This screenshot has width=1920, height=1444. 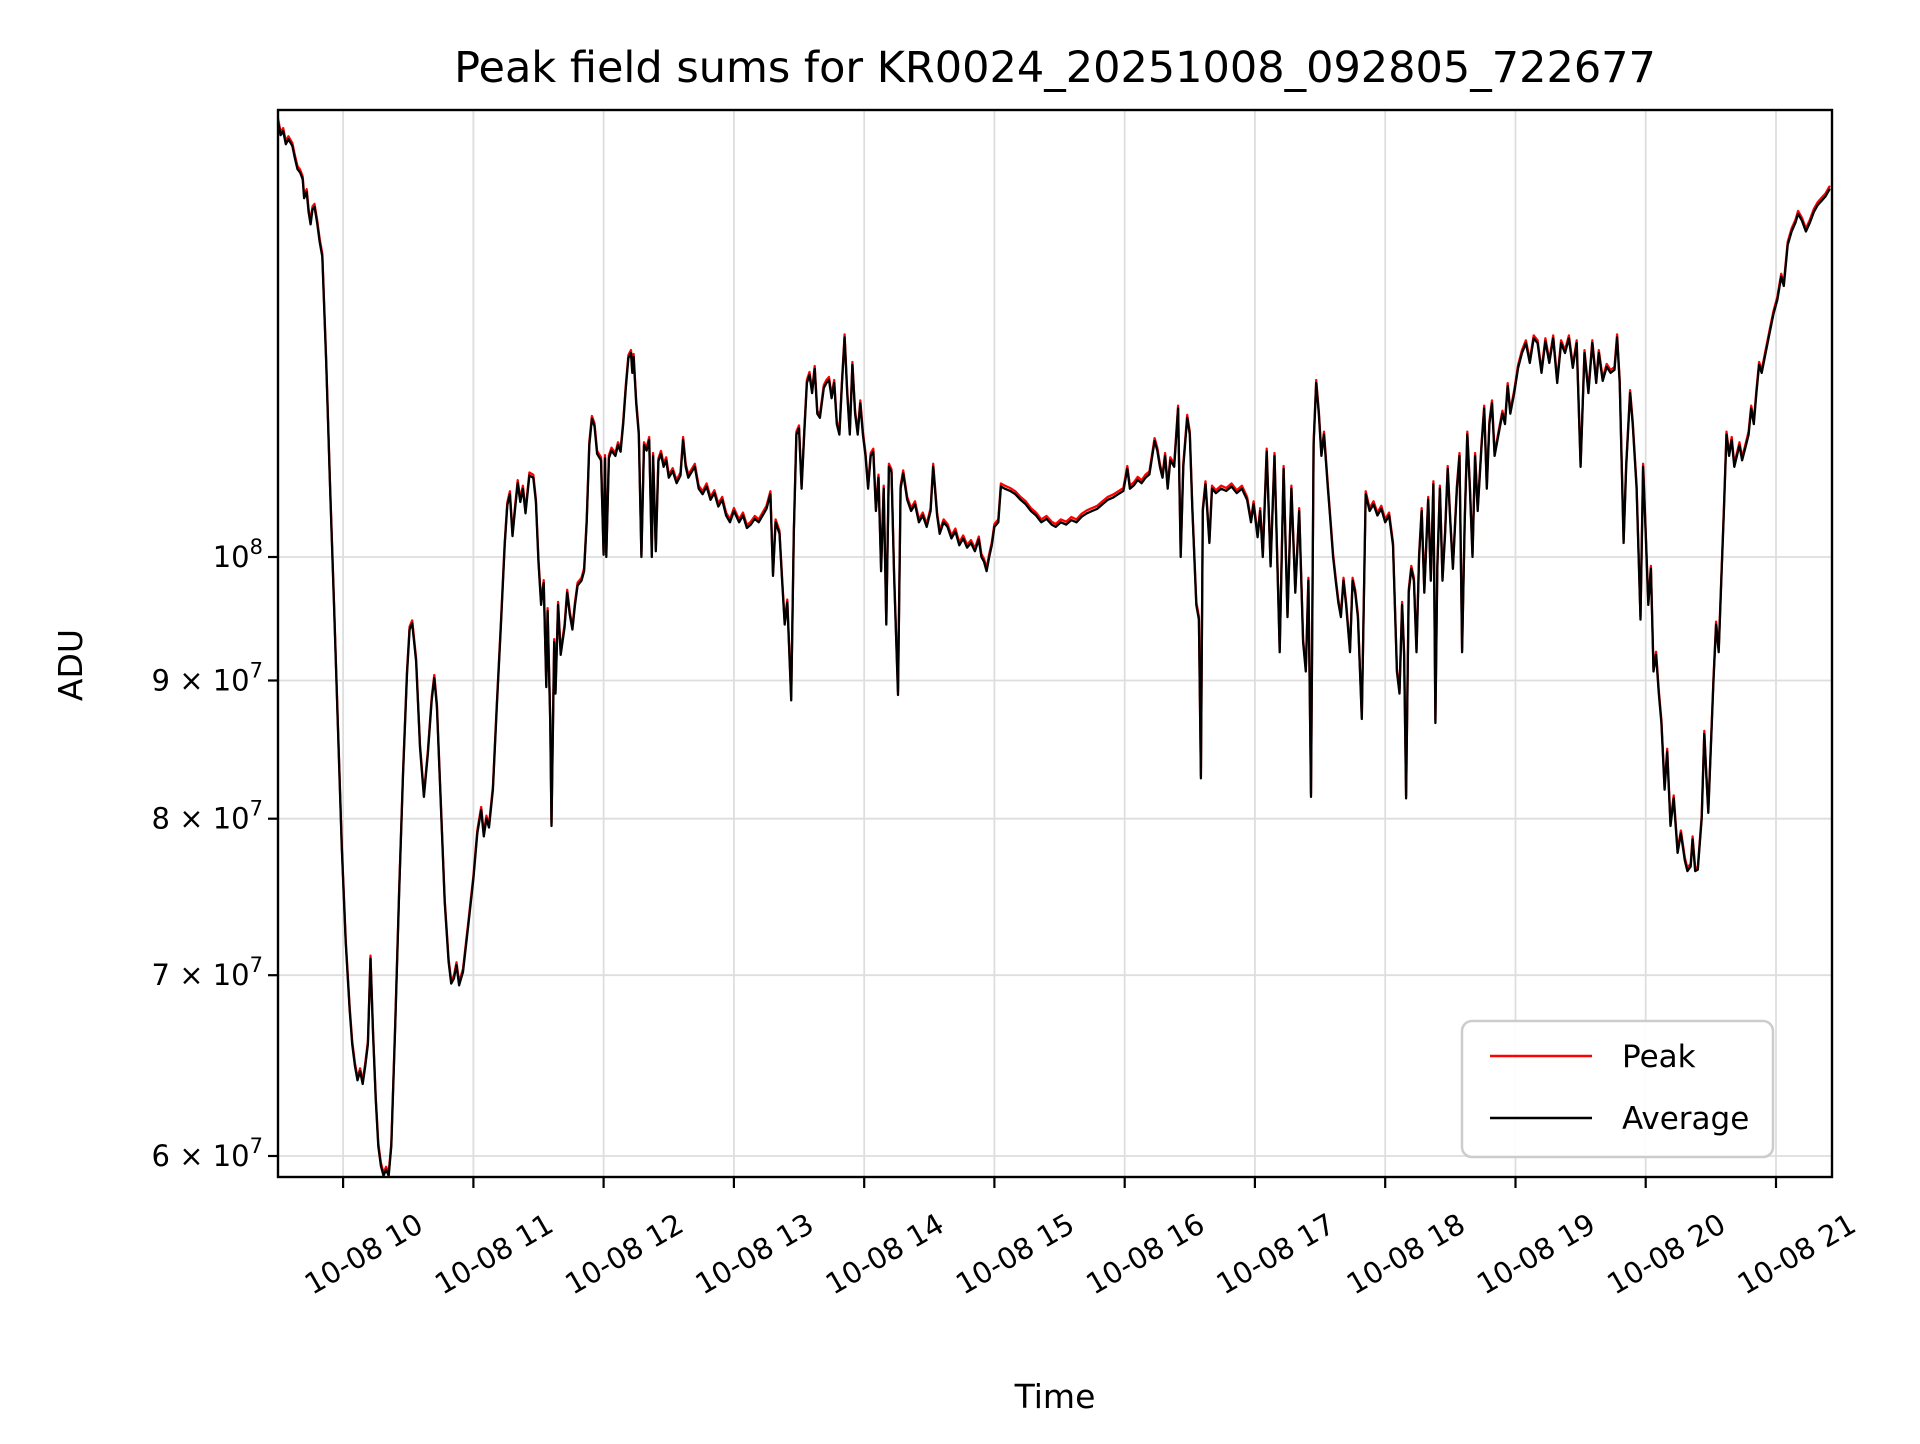 What do you see at coordinates (1617, 1089) in the screenshot?
I see `legend: Peak Average` at bounding box center [1617, 1089].